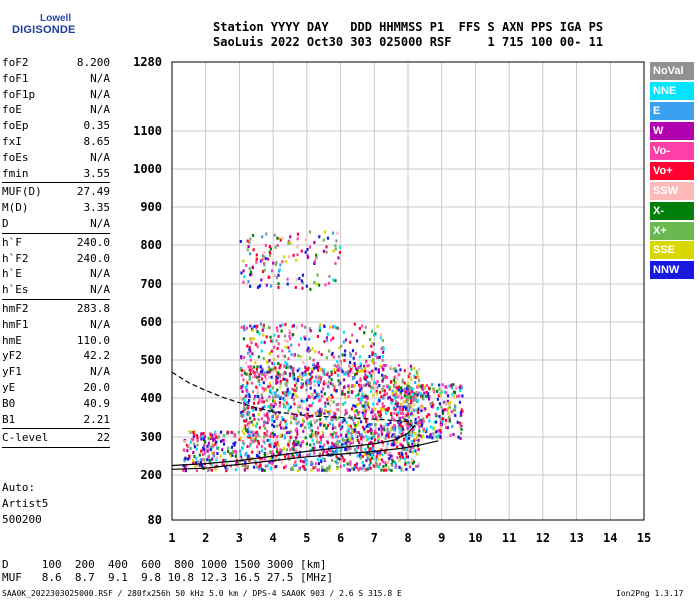  What do you see at coordinates (672, 71) in the screenshot?
I see `legend-item: NoVal` at bounding box center [672, 71].